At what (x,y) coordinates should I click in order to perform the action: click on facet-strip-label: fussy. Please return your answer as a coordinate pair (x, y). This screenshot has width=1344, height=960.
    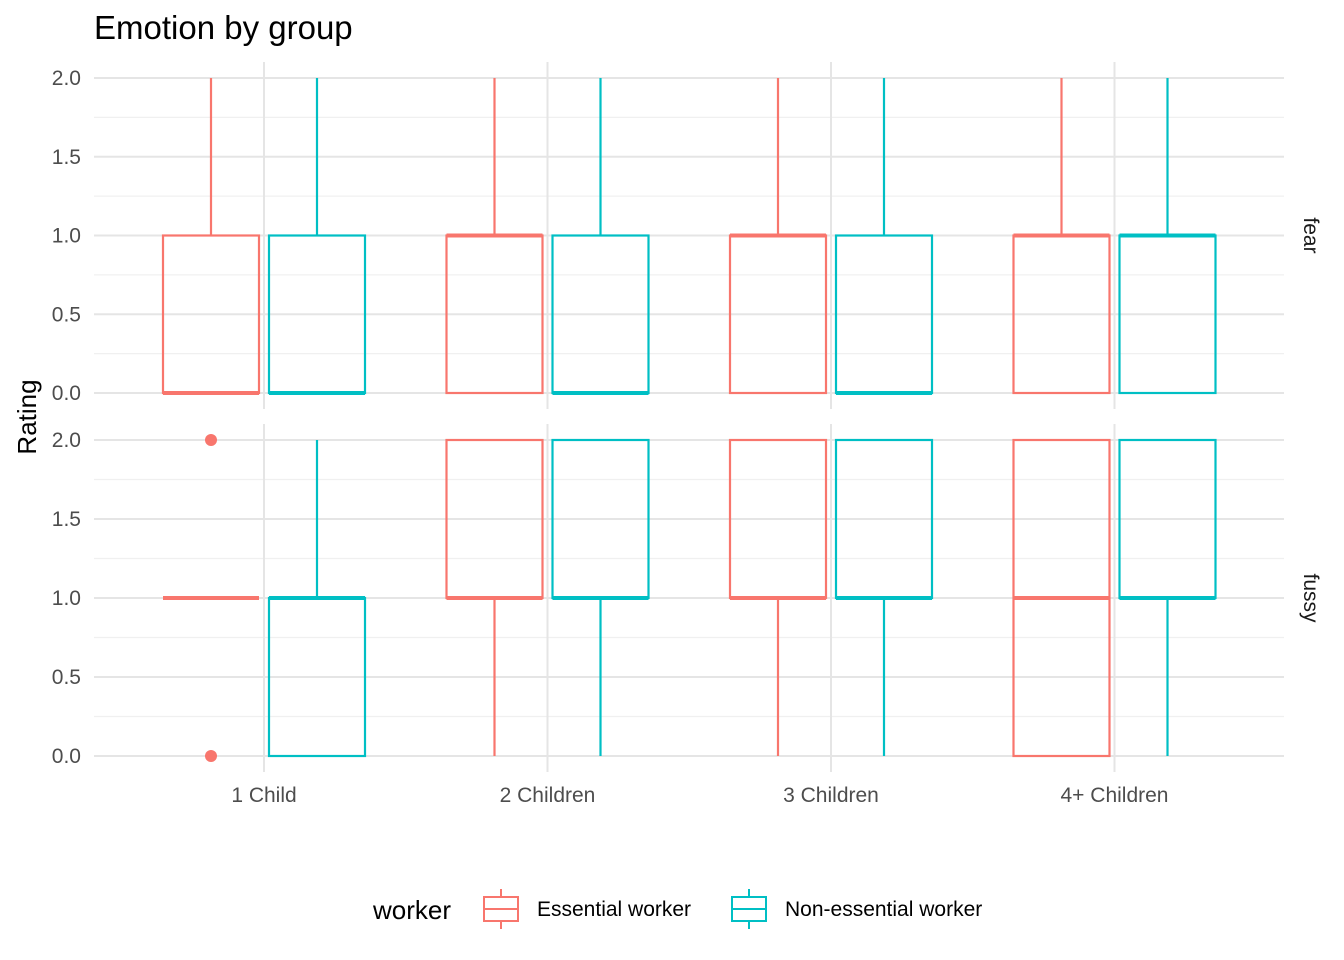
    Looking at the image, I should click on (1310, 598).